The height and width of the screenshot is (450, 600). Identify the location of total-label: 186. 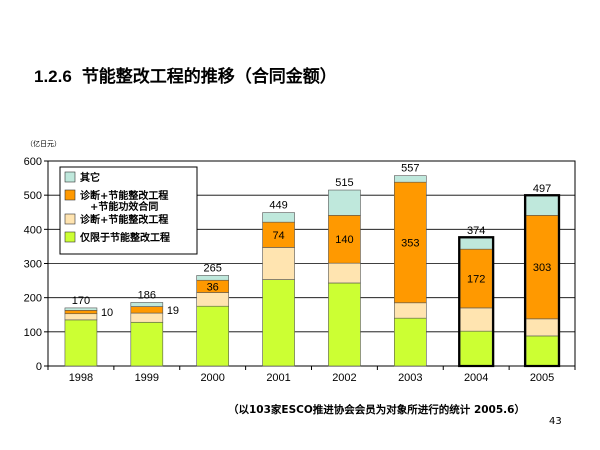
(147, 295).